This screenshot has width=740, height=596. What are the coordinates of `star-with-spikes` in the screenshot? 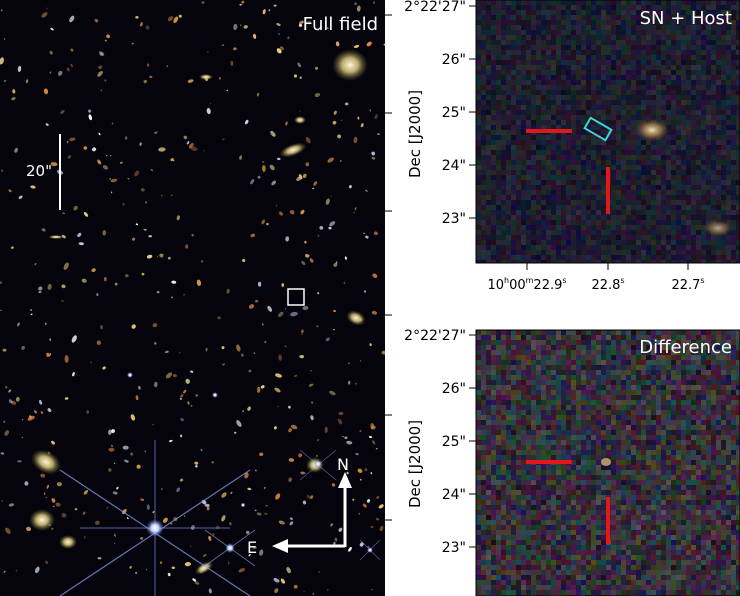 It's located at (318, 465).